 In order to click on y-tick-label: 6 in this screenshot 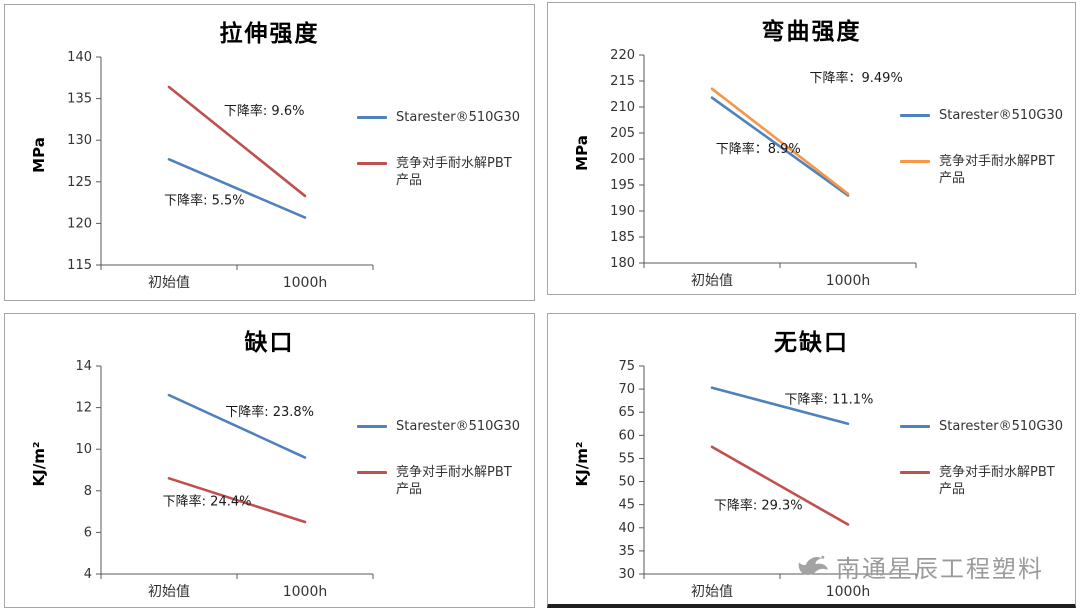, I will do `click(88, 532)`.